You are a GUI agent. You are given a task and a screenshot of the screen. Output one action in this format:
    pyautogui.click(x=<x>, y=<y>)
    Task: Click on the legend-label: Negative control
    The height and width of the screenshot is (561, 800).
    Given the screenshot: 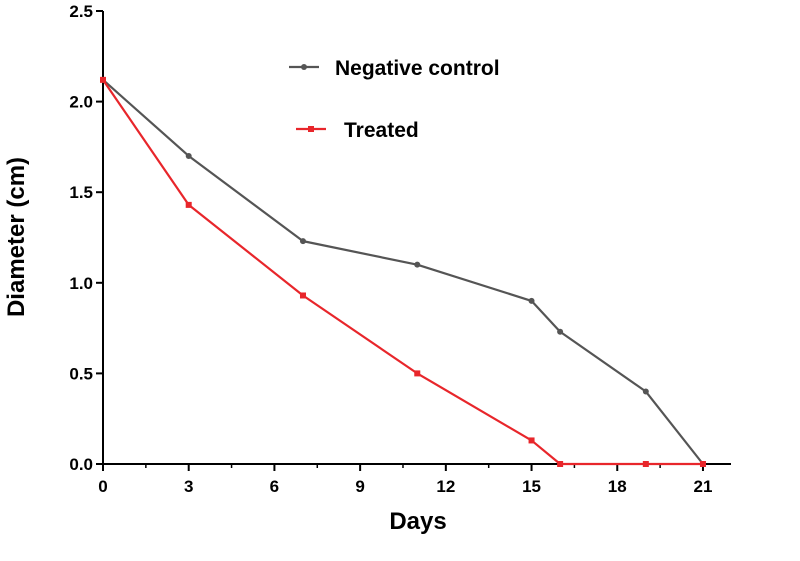 What is the action you would take?
    pyautogui.click(x=417, y=68)
    